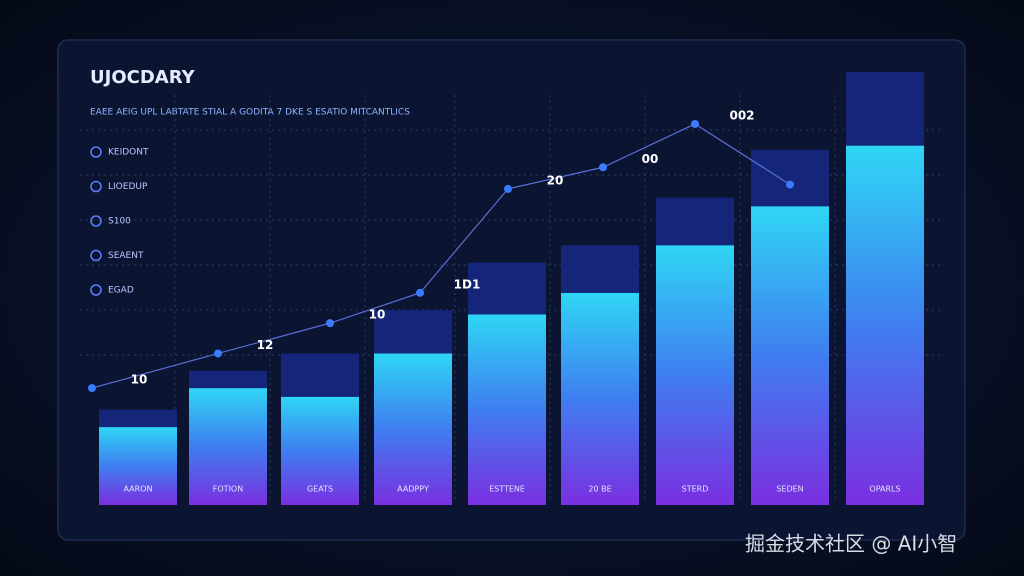  I want to click on annotation: 12, so click(265, 345).